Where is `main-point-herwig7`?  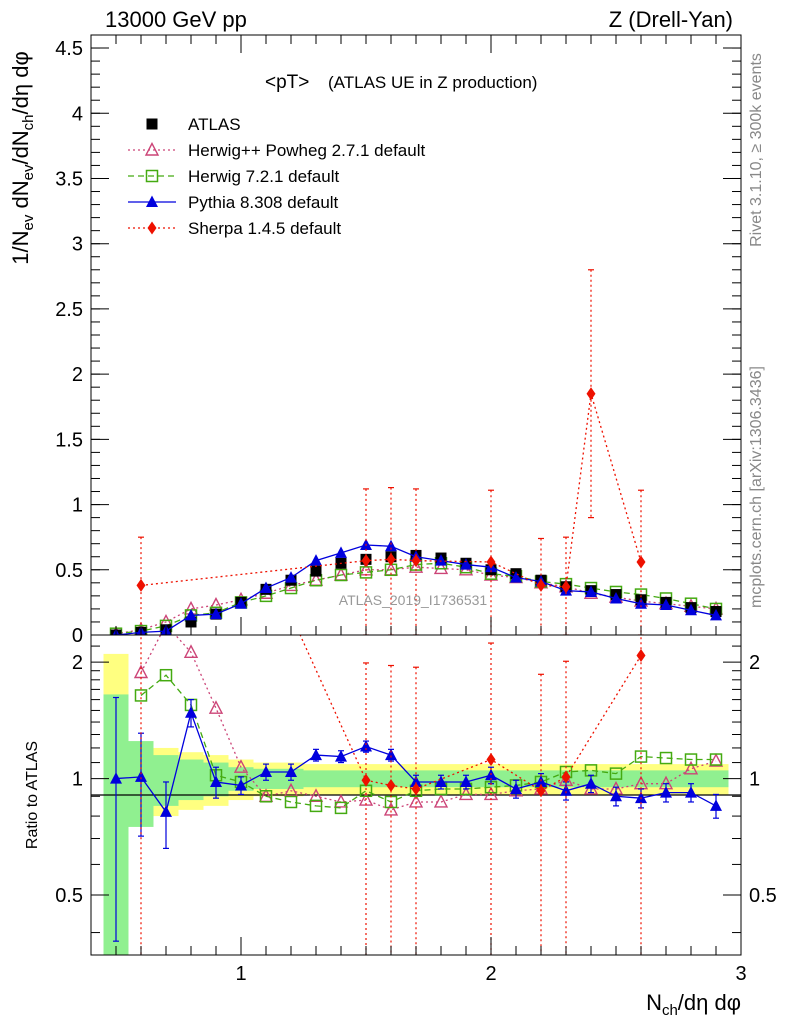 main-point-herwig7 is located at coordinates (341, 575).